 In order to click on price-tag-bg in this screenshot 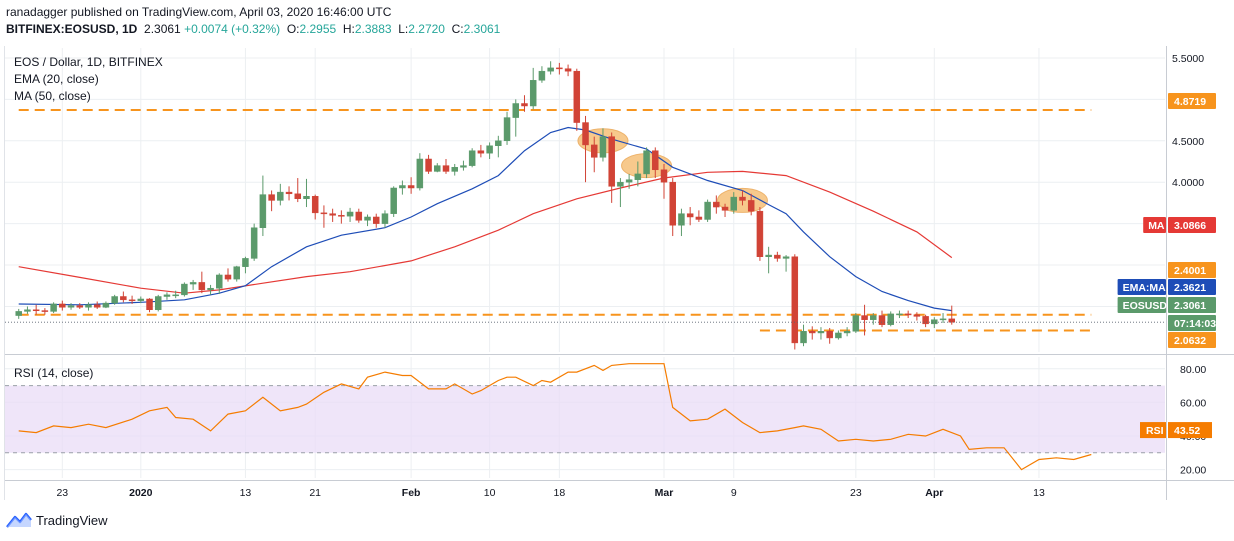, I will do `click(1192, 340)`.